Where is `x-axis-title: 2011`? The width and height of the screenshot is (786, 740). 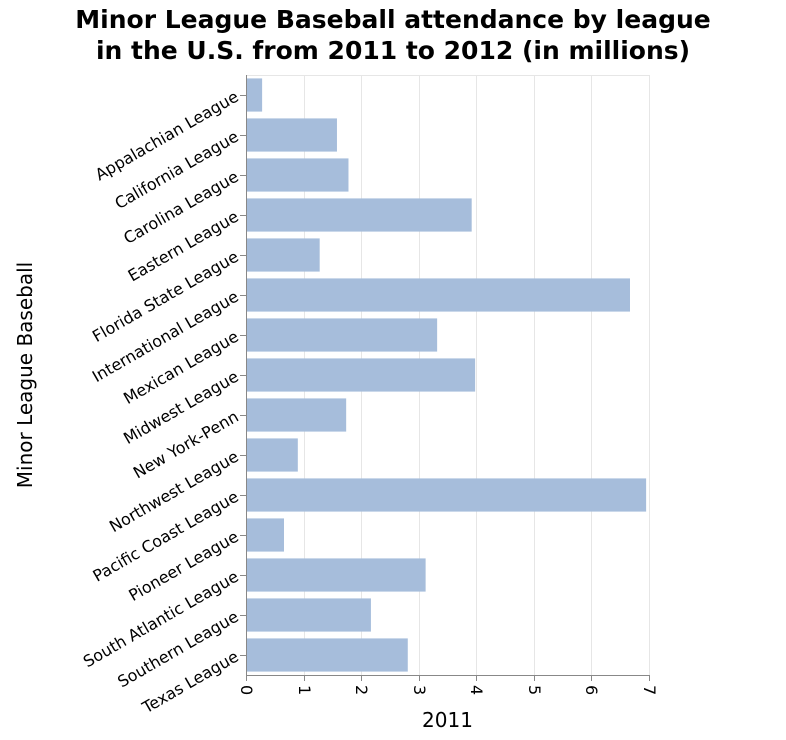
x-axis-title: 2011 is located at coordinates (447, 720).